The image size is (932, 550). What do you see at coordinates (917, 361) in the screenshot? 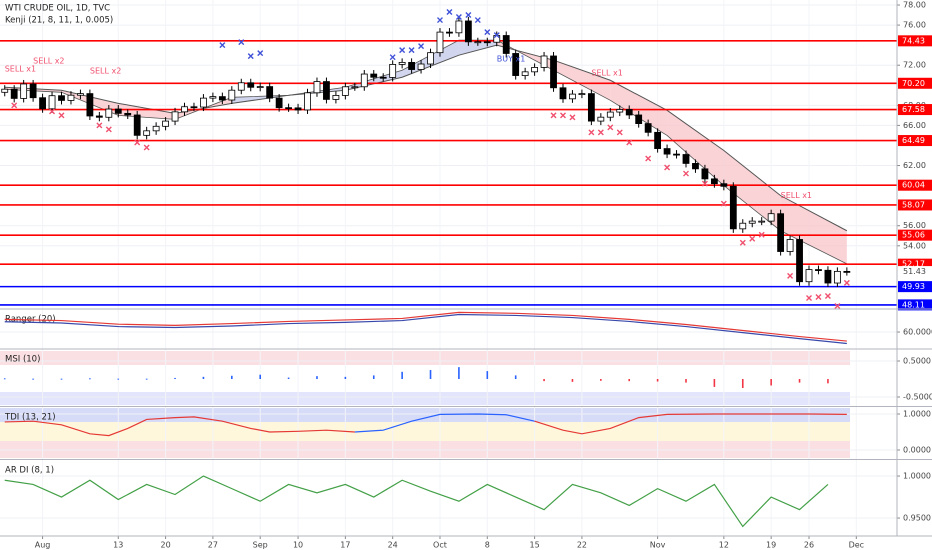
I see `y-tick-label: 0.5000` at bounding box center [917, 361].